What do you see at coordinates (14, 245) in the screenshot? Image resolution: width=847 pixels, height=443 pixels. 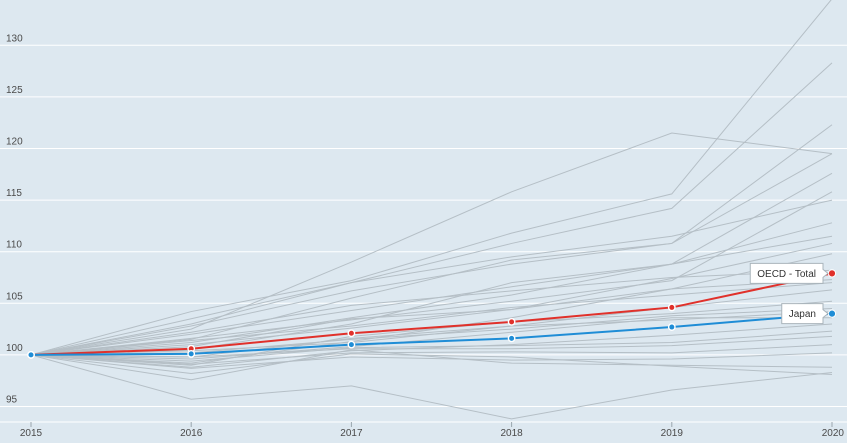 I see `y-tick-label: 110` at bounding box center [14, 245].